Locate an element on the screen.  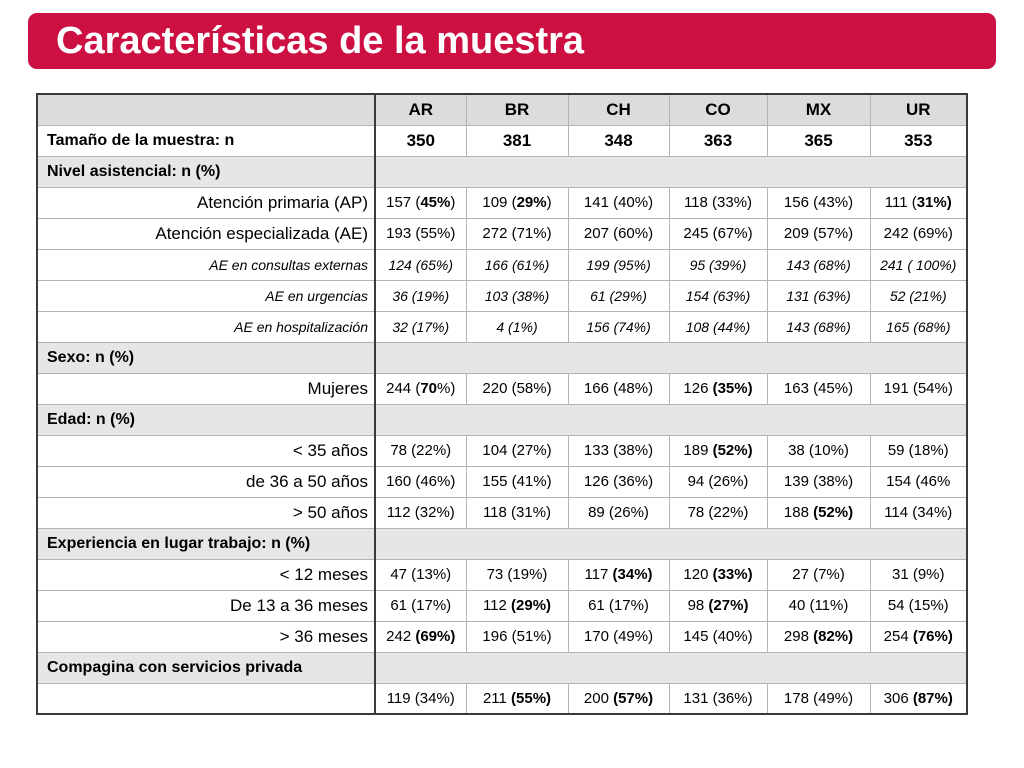
section-row: Experiencia en lugar trabajo: n (%) is located at coordinates (502, 543).